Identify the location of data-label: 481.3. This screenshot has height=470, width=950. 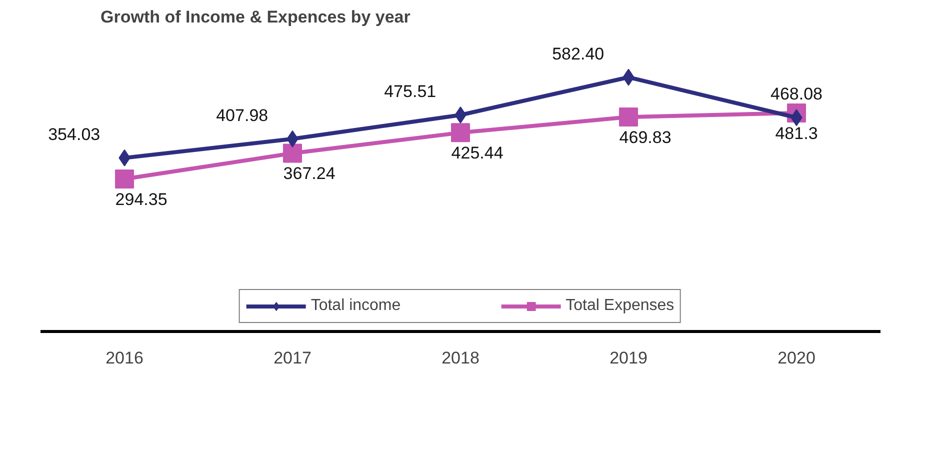
(796, 133).